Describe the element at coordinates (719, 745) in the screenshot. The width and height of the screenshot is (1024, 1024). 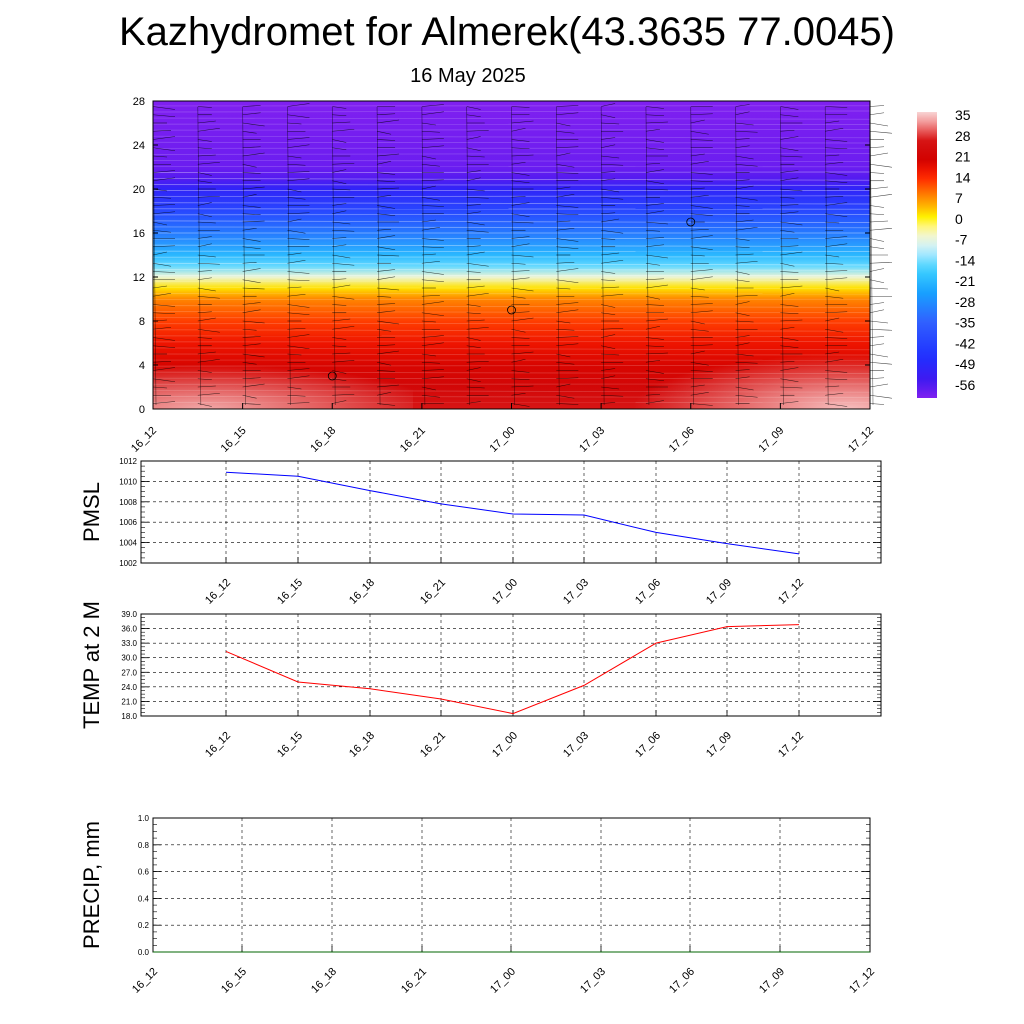
I see `x-tick-label: 17_09` at that location.